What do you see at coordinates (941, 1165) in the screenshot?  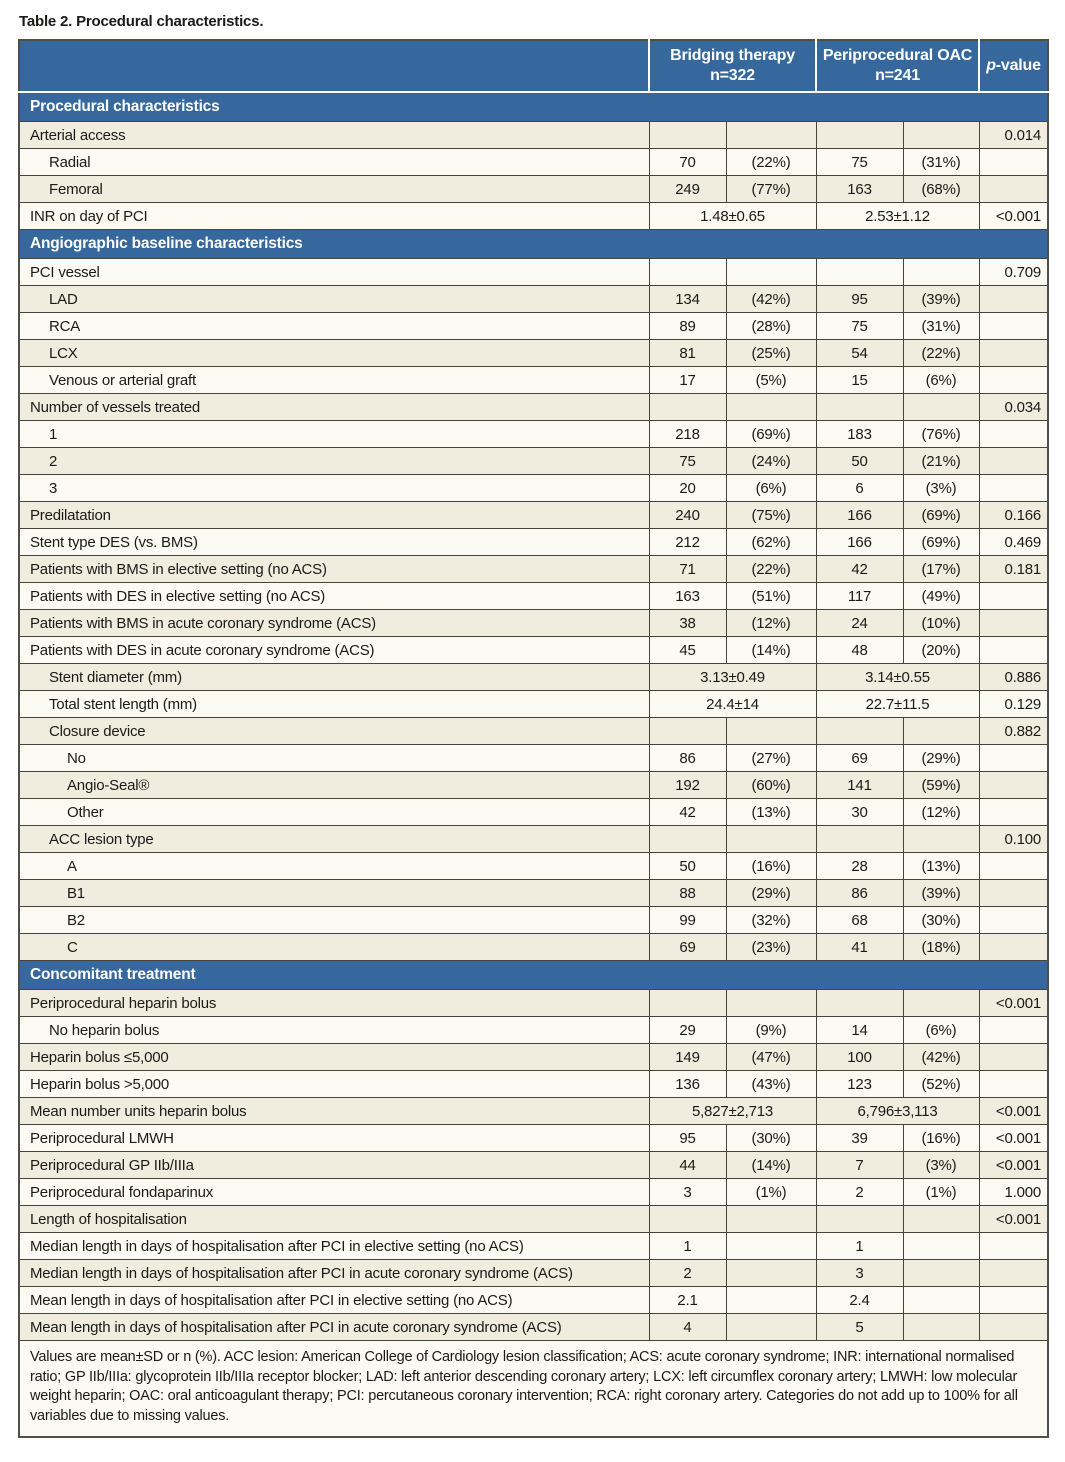 I see `oac-pct-cell: (3%)` at bounding box center [941, 1165].